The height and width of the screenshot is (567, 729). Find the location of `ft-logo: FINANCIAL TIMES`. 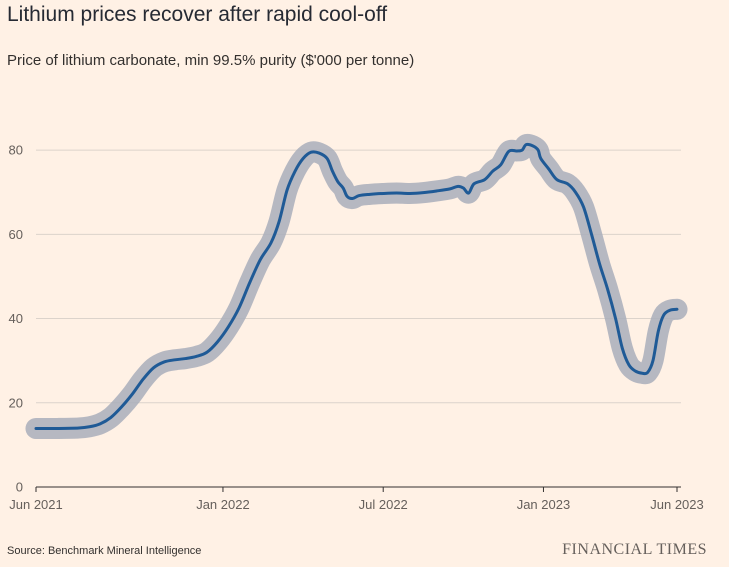

ft-logo: FINANCIAL TIMES is located at coordinates (634, 549).